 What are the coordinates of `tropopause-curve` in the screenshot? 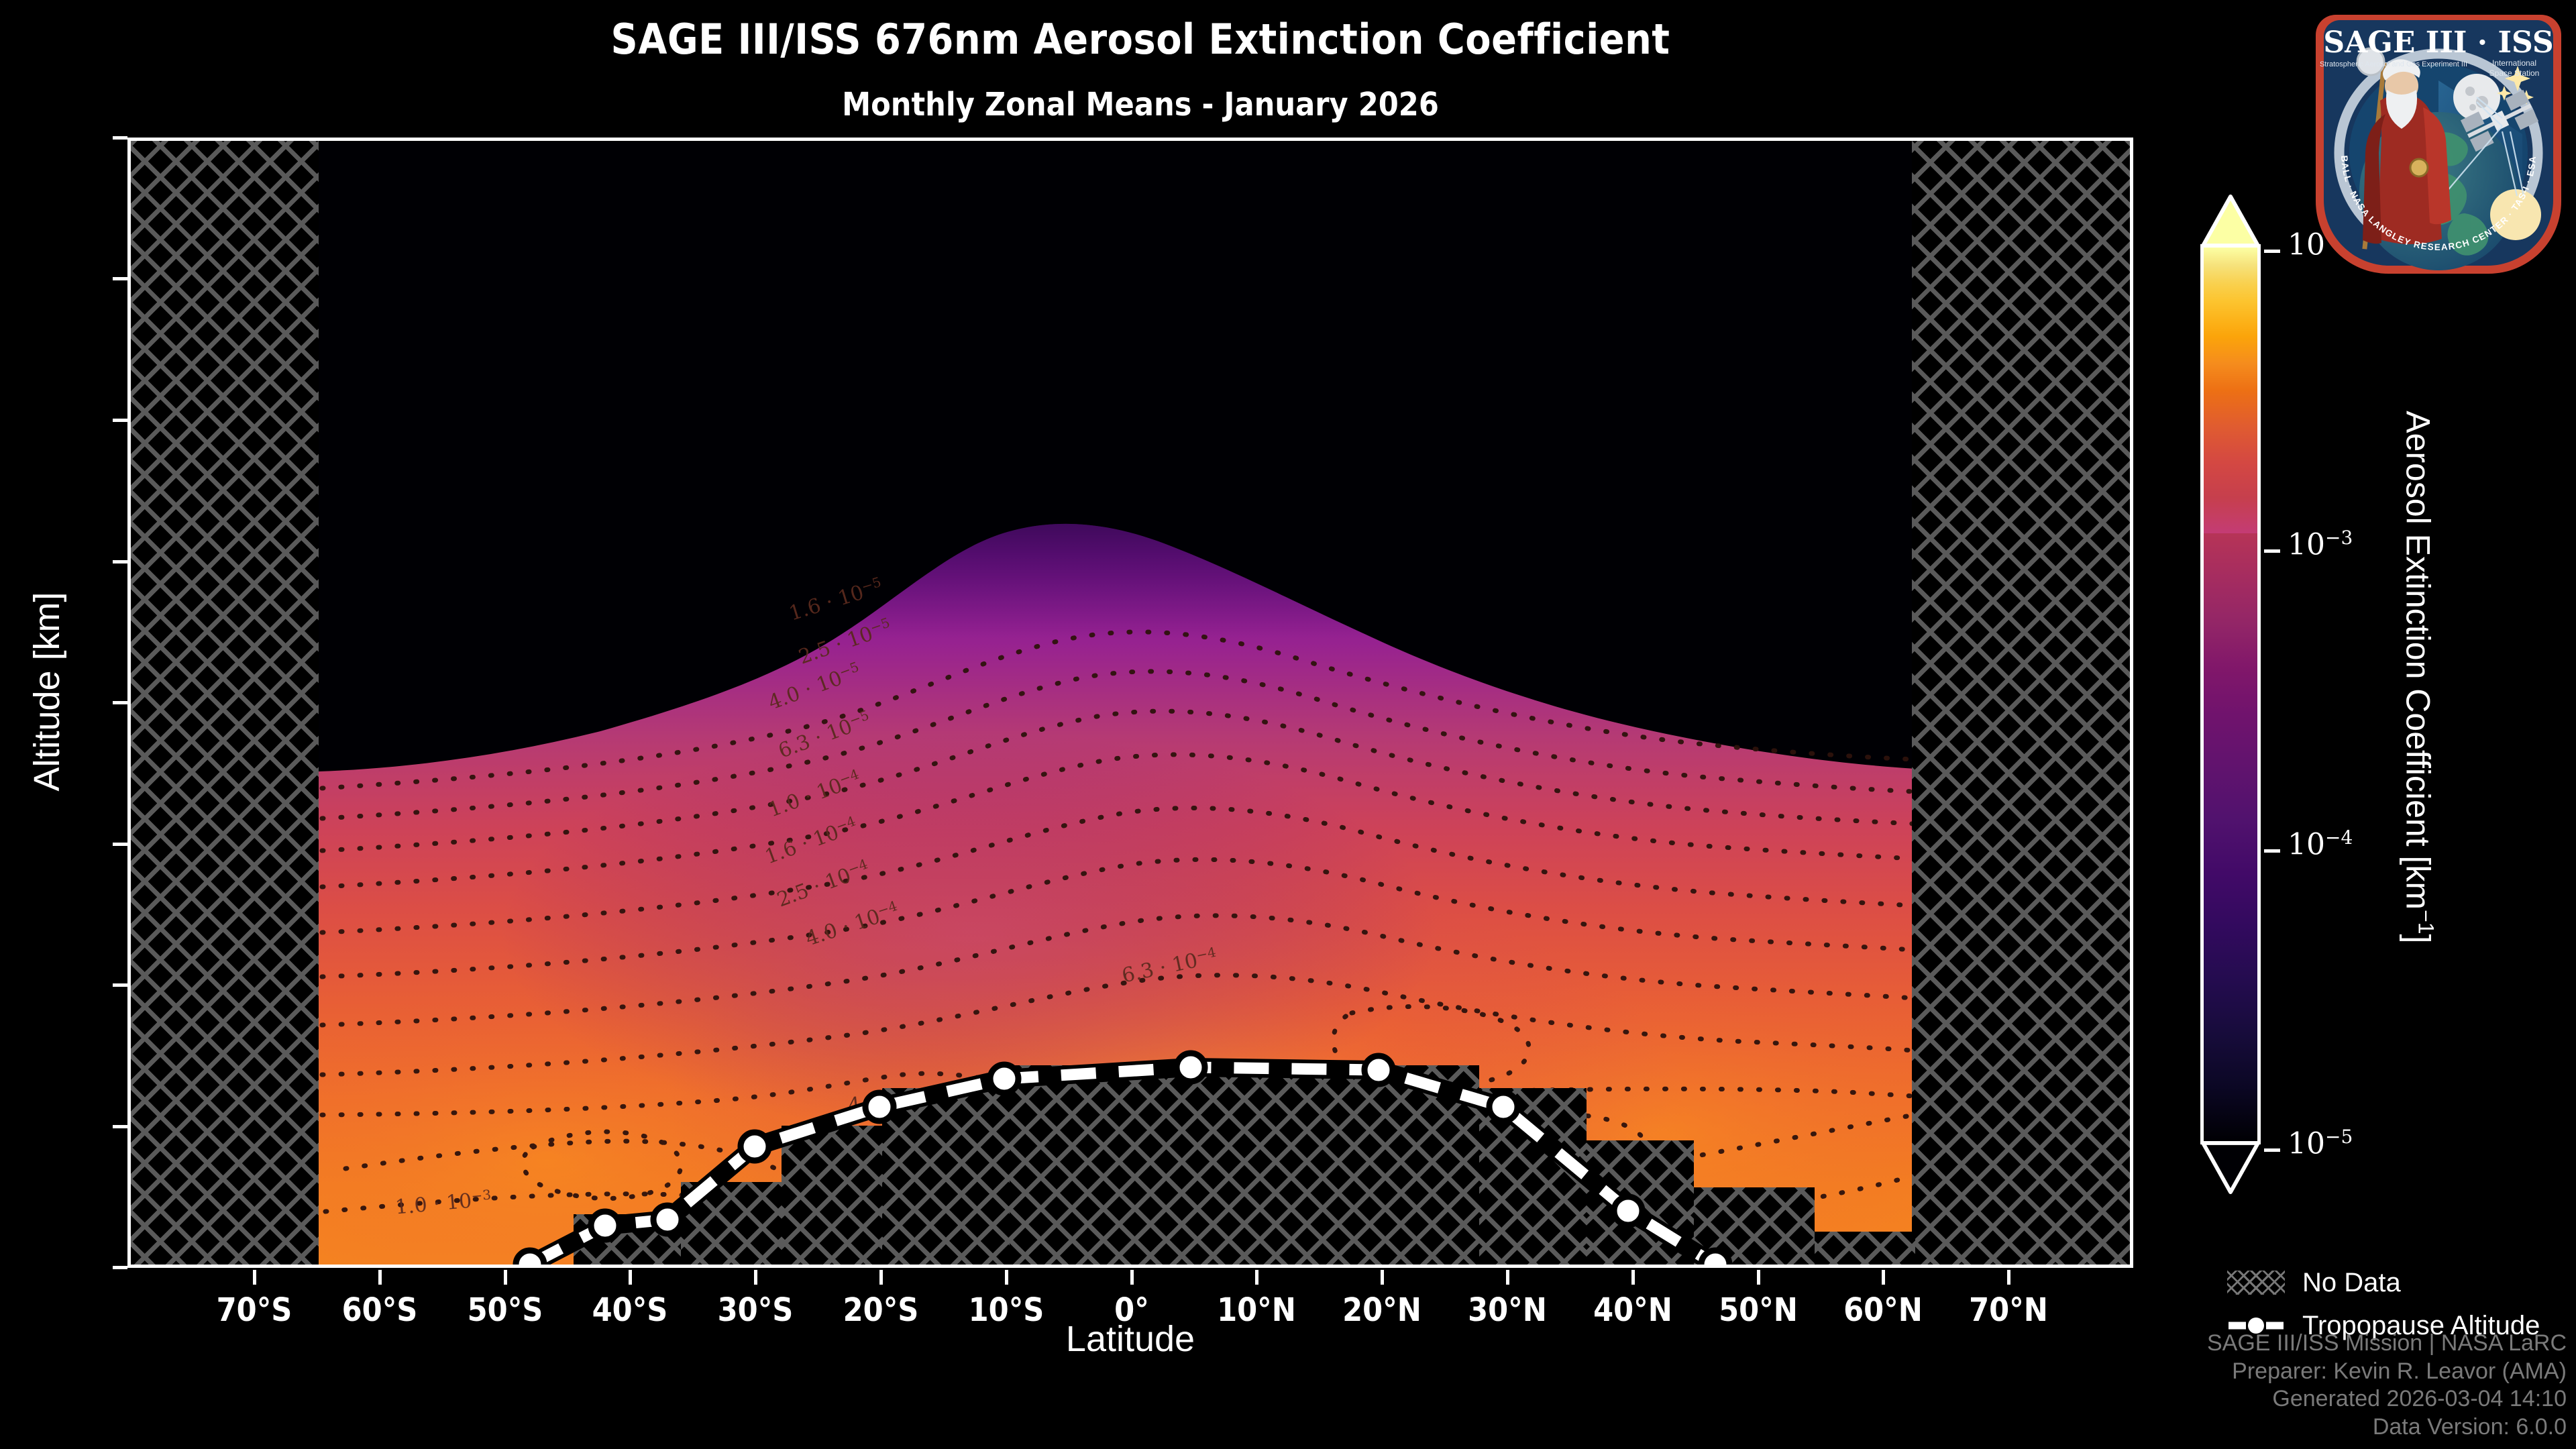 It's located at (1123, 1157).